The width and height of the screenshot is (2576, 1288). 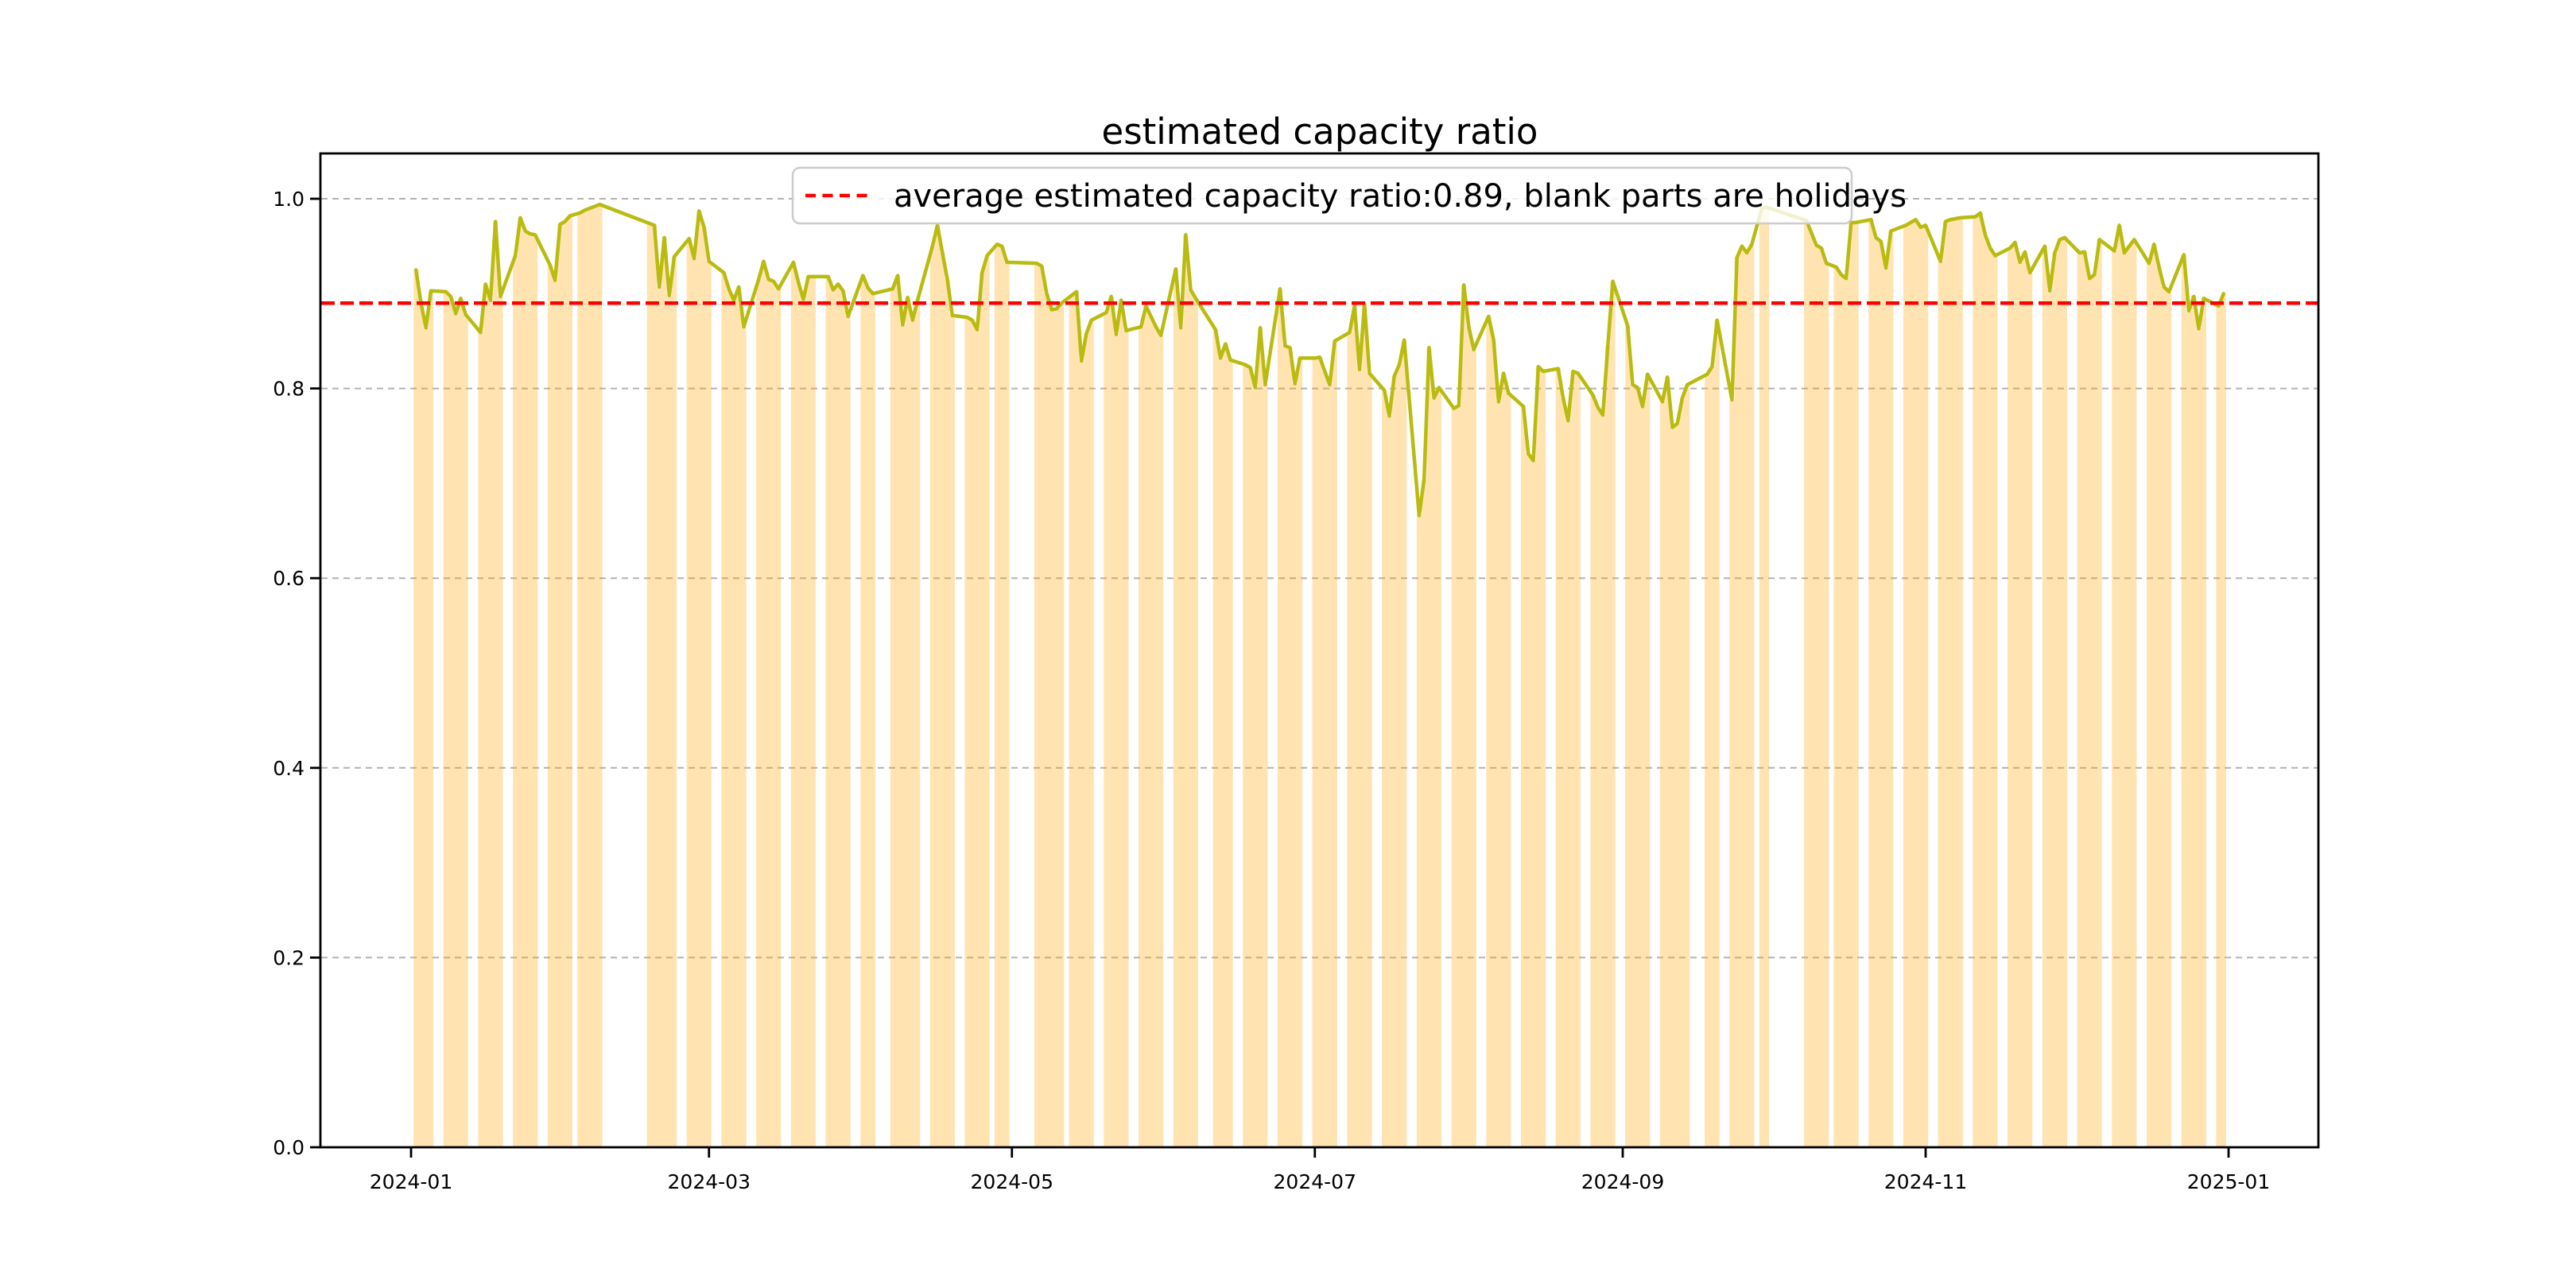 What do you see at coordinates (1315, 1181) in the screenshot?
I see `x-tick-label: 2024-07` at bounding box center [1315, 1181].